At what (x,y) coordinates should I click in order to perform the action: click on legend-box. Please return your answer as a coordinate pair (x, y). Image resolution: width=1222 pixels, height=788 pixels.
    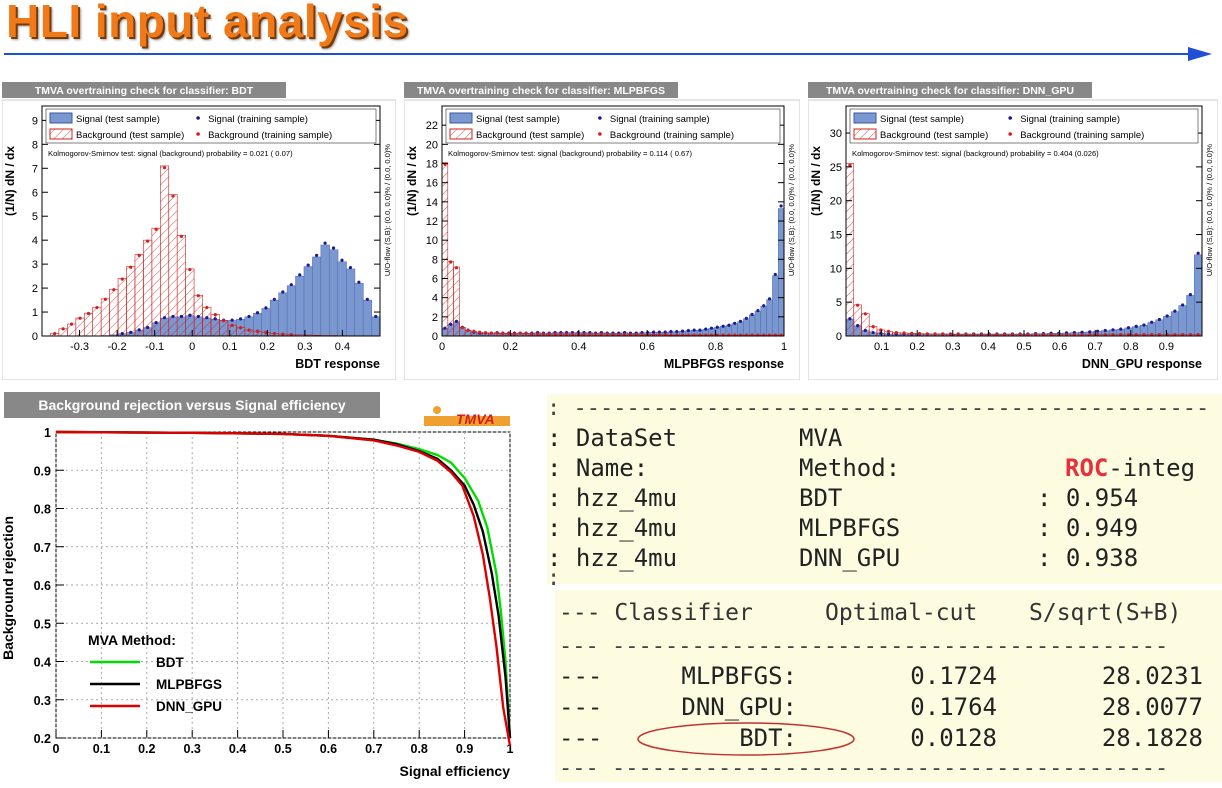
    Looking at the image, I should click on (613, 126).